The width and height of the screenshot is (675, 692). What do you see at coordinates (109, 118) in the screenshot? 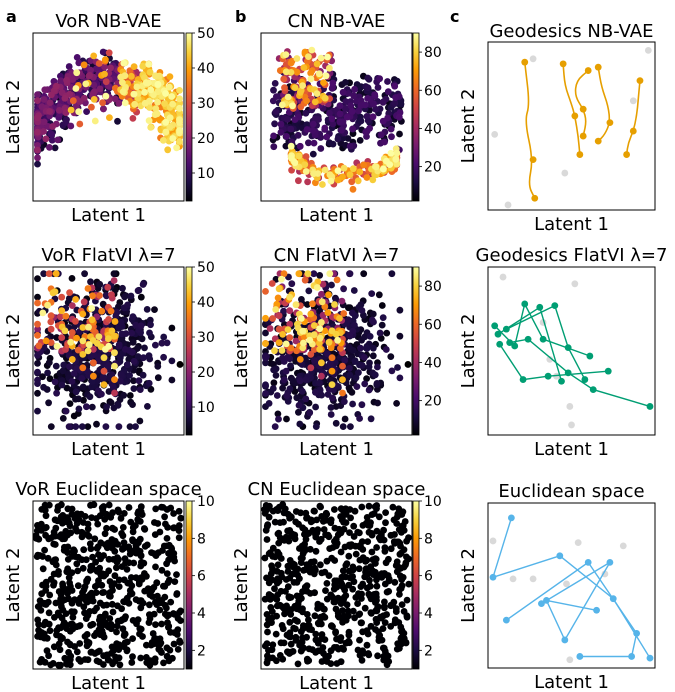
I see `chart-vor_nbvae: VoR NB-VAE Latent 1 Latent 2 10 20 30 40 50` at bounding box center [109, 118].